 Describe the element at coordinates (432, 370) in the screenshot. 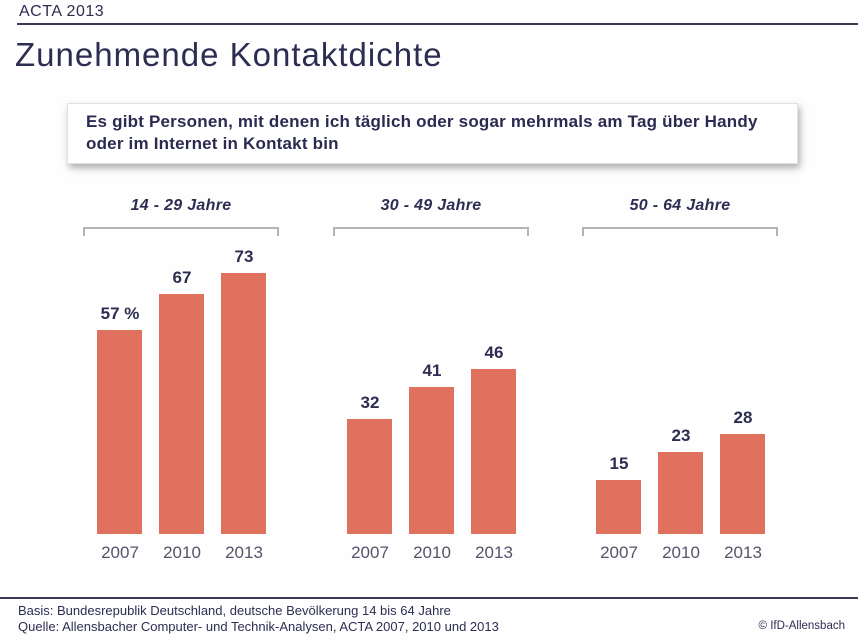

I see `bar-value-label: 41` at that location.